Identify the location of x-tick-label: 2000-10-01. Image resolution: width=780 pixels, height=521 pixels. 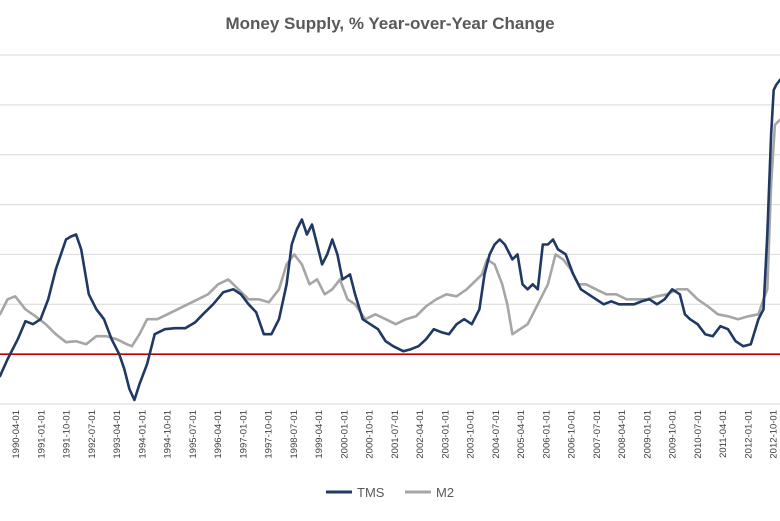
(370, 434).